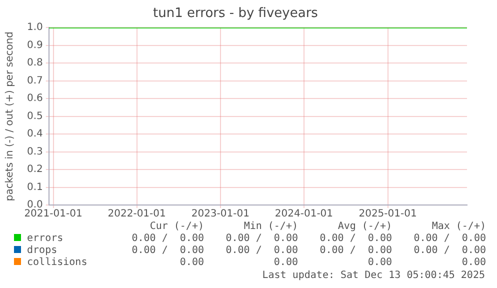  I want to click on y-tick-label: 0.6, so click(34, 98).